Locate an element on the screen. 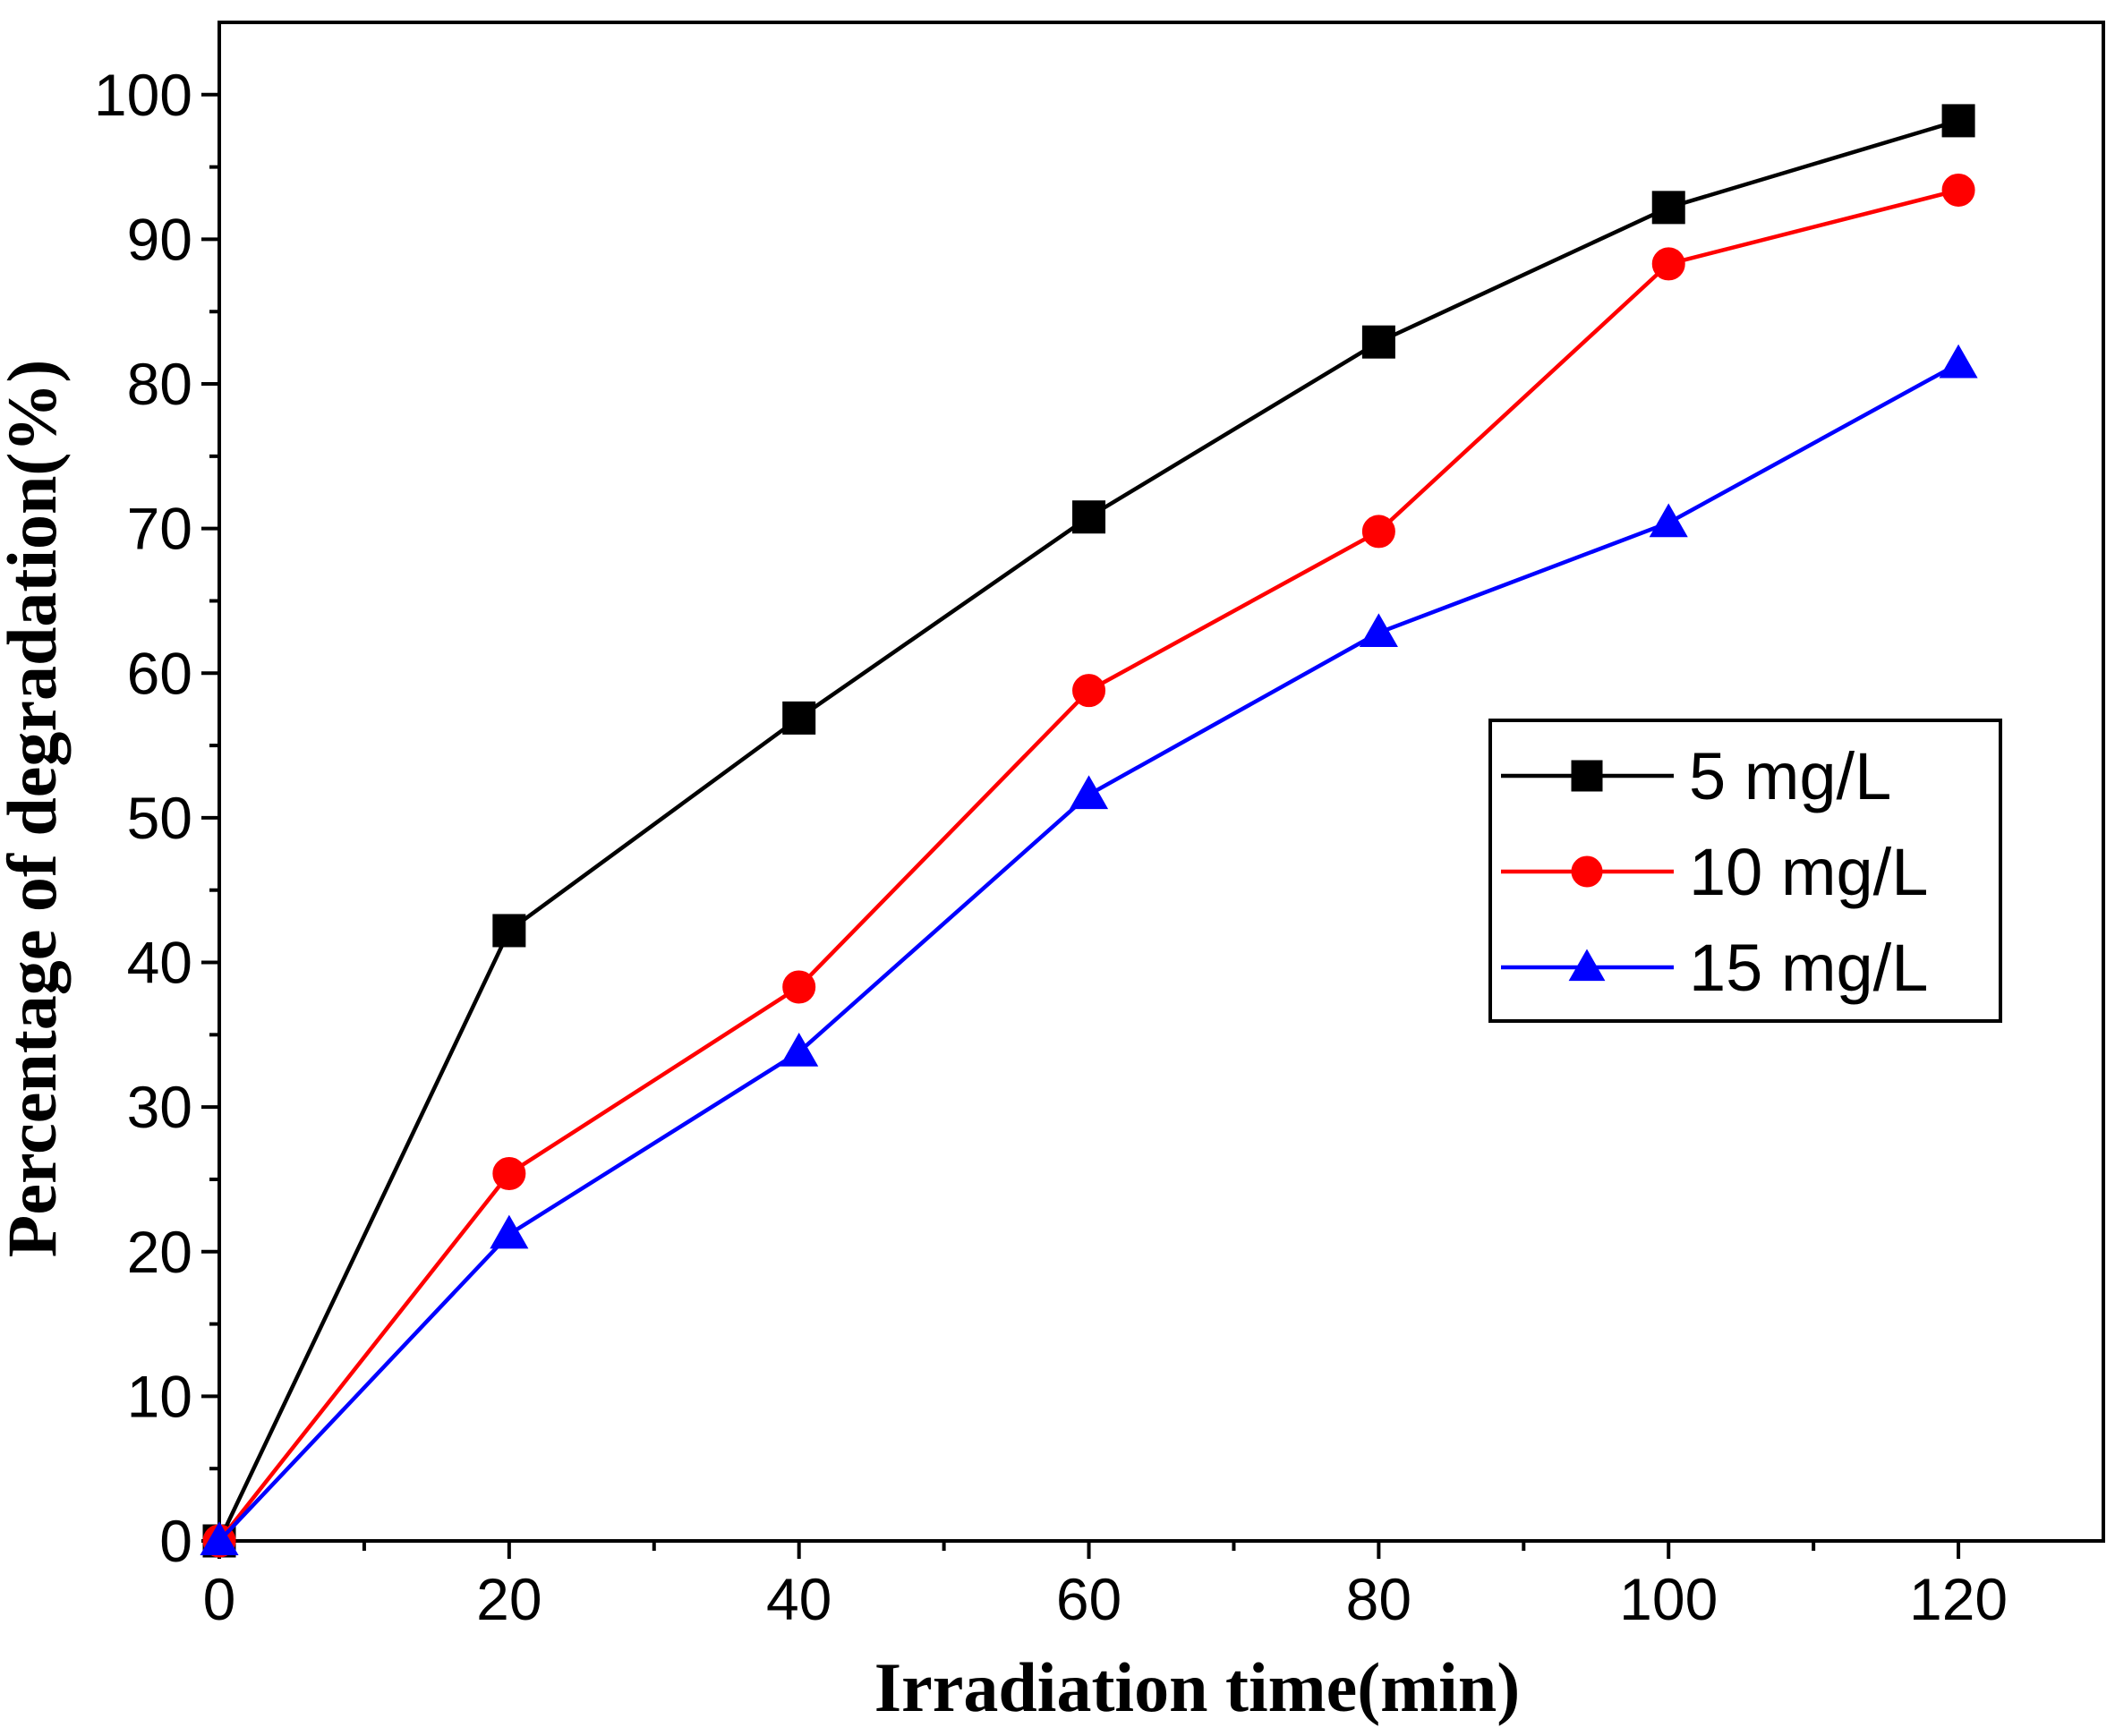 The width and height of the screenshot is (2115, 1736). y-tick-label: 0 is located at coordinates (175, 1541).